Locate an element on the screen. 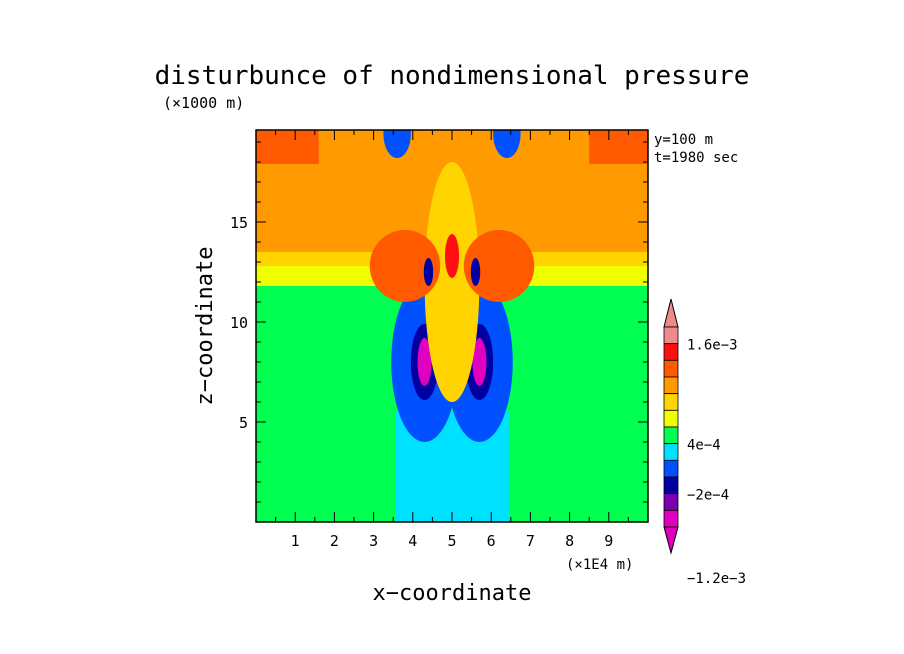 This screenshot has height=654, width=904. z-unit-label: (×1000 m) is located at coordinates (203, 103).